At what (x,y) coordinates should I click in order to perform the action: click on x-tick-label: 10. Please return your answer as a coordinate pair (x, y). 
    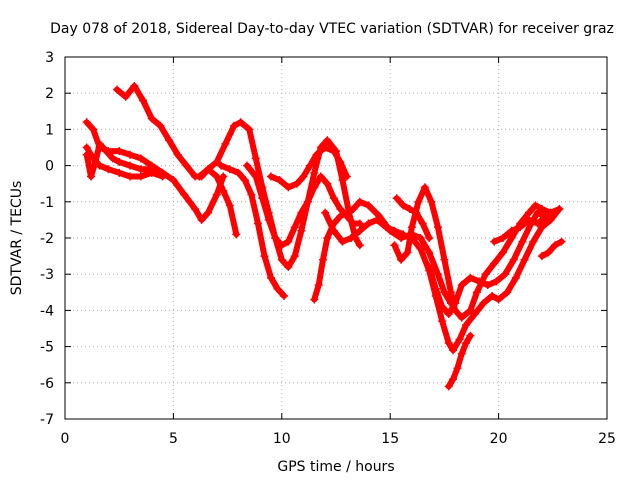
    Looking at the image, I should click on (282, 439).